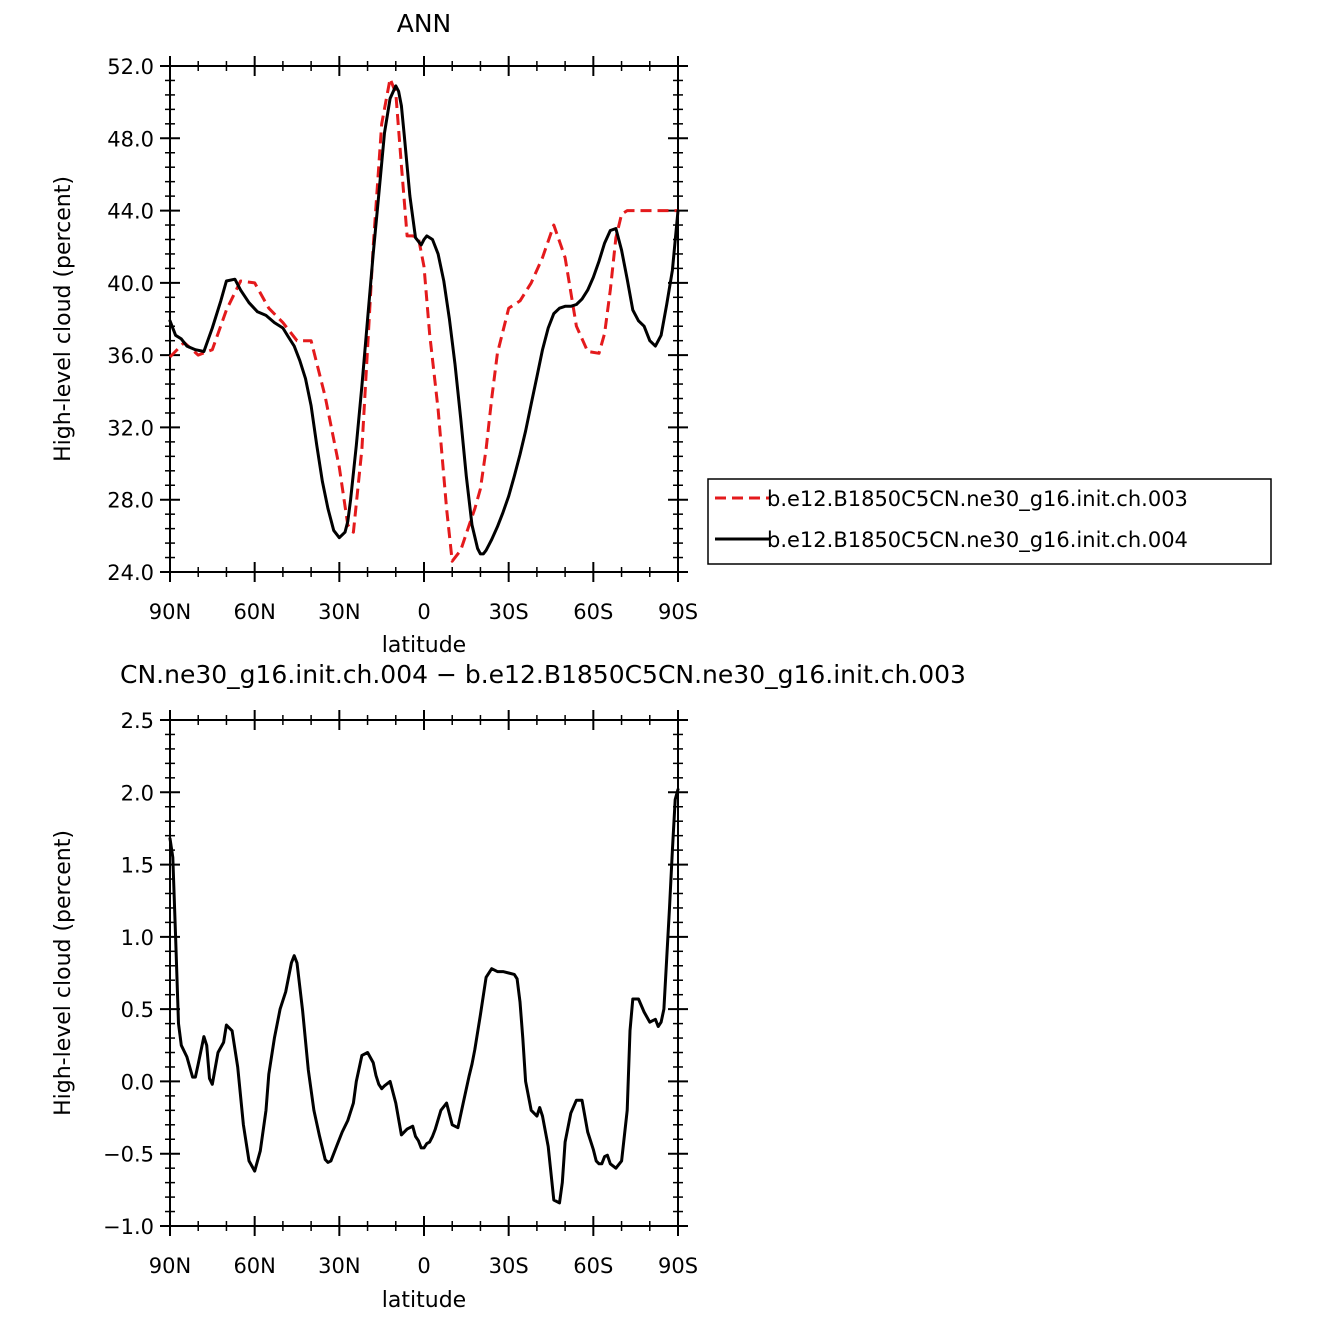 This screenshot has height=1319, width=1322. What do you see at coordinates (130, 428) in the screenshot?
I see `top-y-tick-label: 32.0` at bounding box center [130, 428].